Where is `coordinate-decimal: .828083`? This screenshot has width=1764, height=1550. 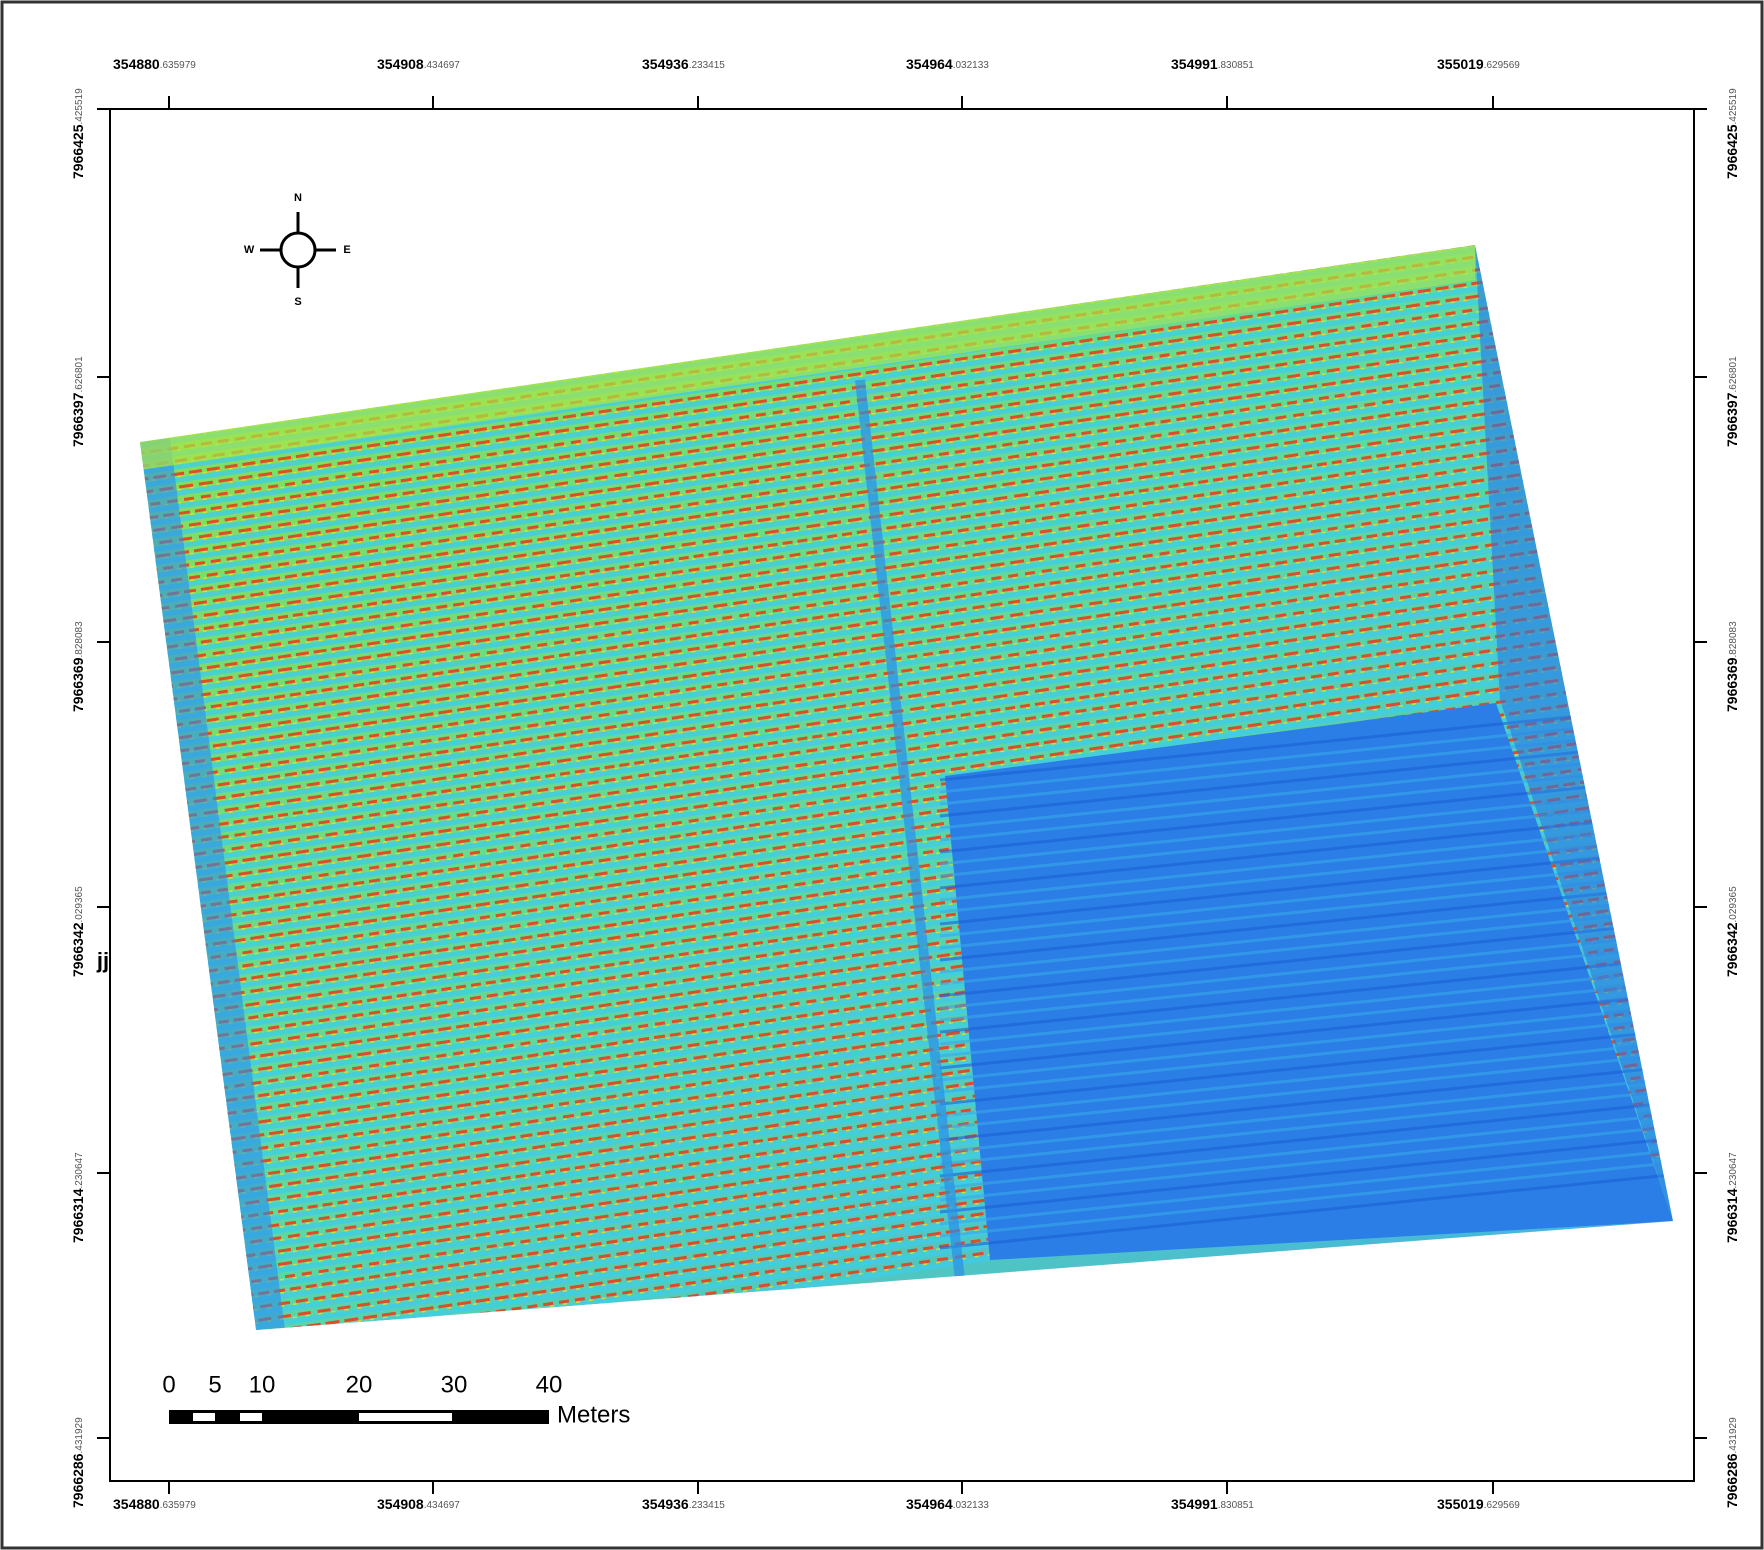 coordinate-decimal: .828083 is located at coordinates (1733, 639).